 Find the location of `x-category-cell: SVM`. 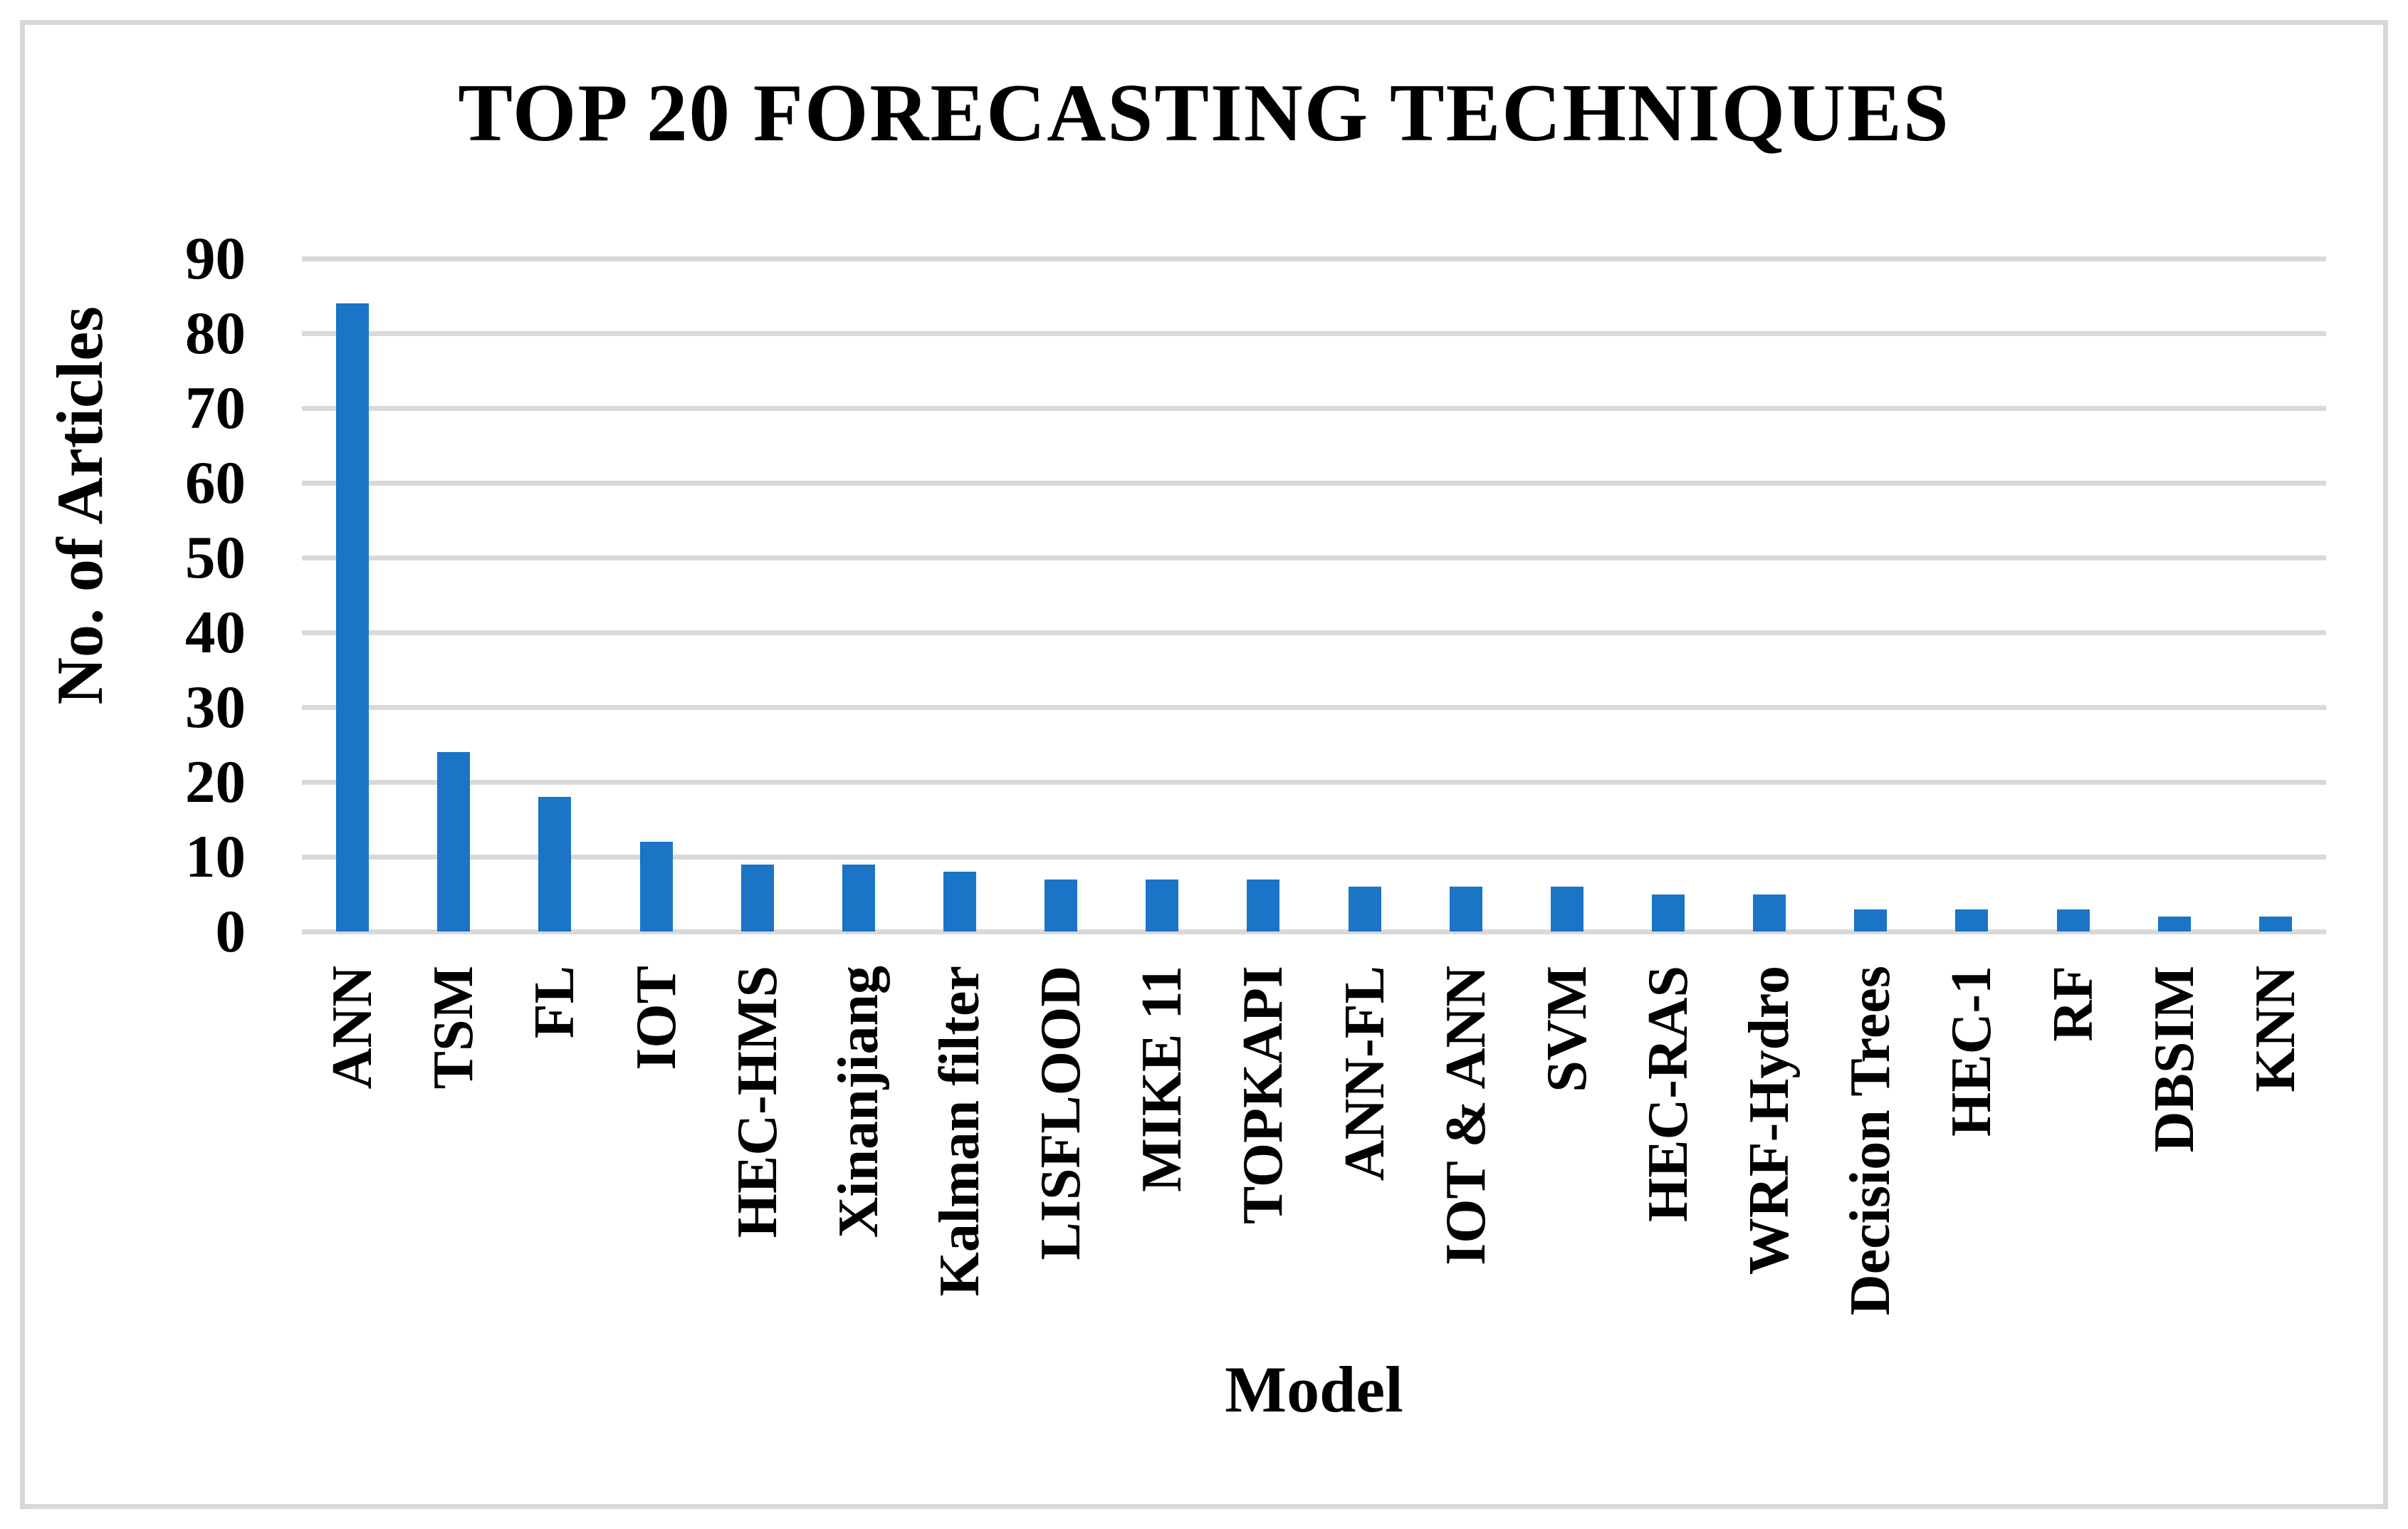

x-category-cell: SVM is located at coordinates (1567, 1179).